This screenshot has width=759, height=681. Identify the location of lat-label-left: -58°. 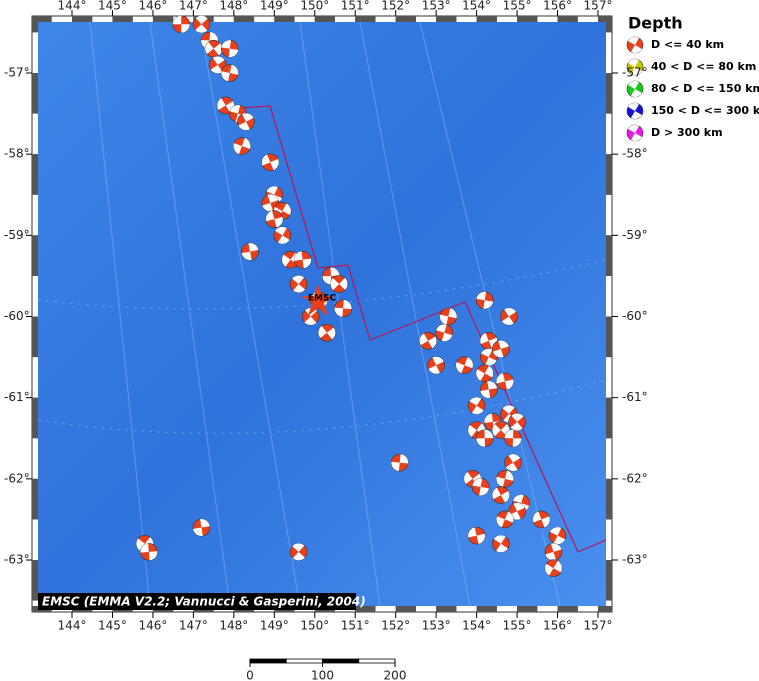
(17, 154).